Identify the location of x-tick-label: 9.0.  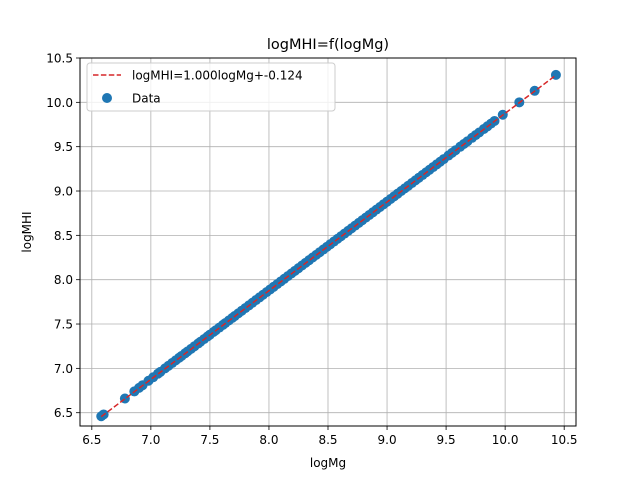
(387, 440).